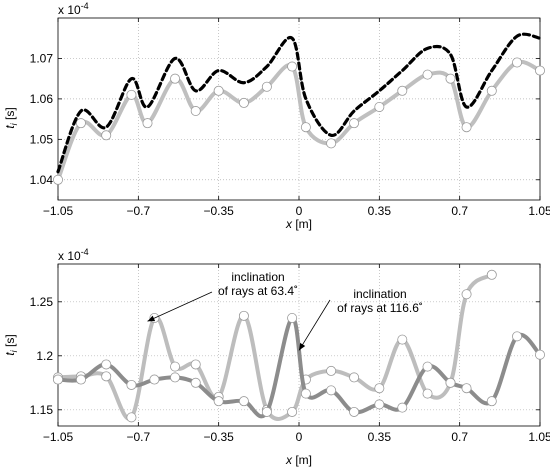 This screenshot has width=550, height=473. I want to click on top-multiplier: x 10-4, so click(73, 9).